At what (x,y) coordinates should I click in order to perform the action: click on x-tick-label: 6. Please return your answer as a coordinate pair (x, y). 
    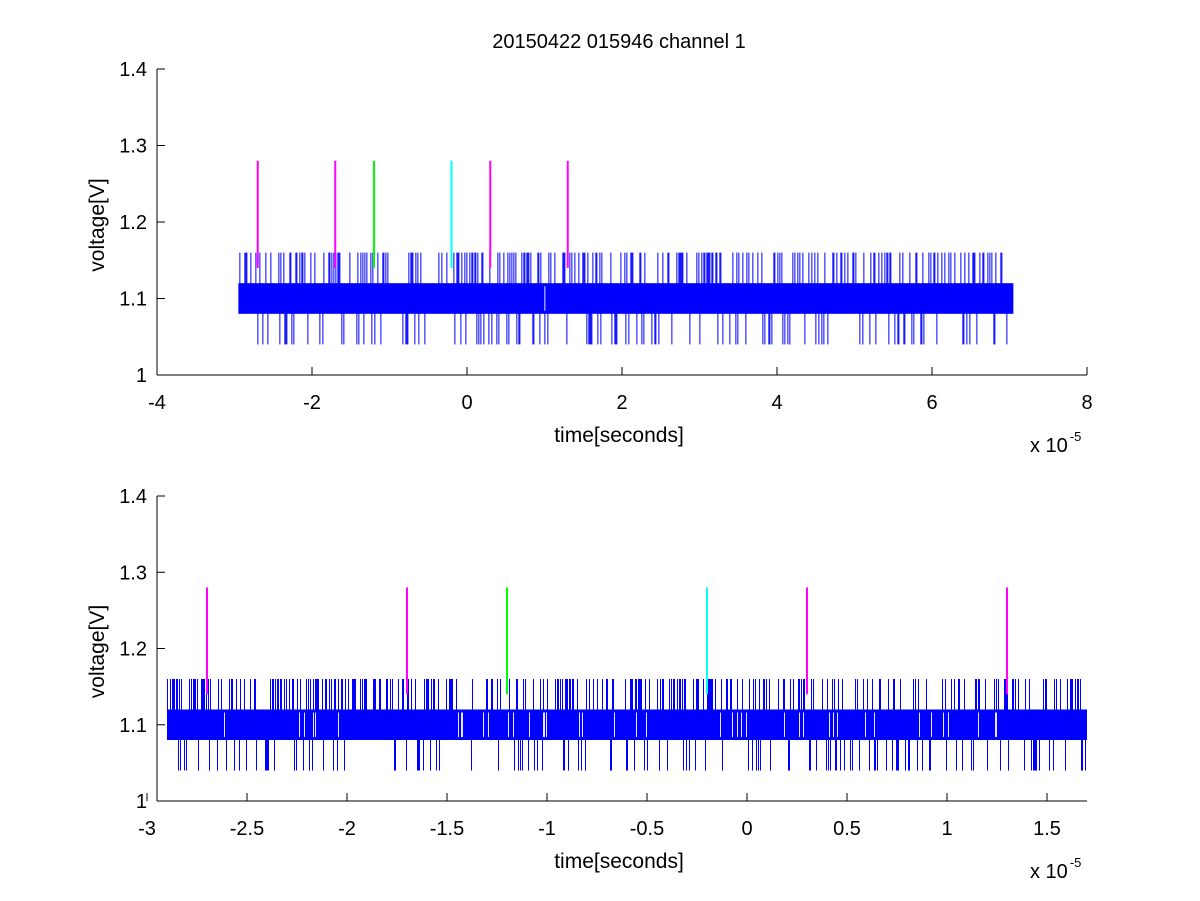
    Looking at the image, I should click on (931, 403).